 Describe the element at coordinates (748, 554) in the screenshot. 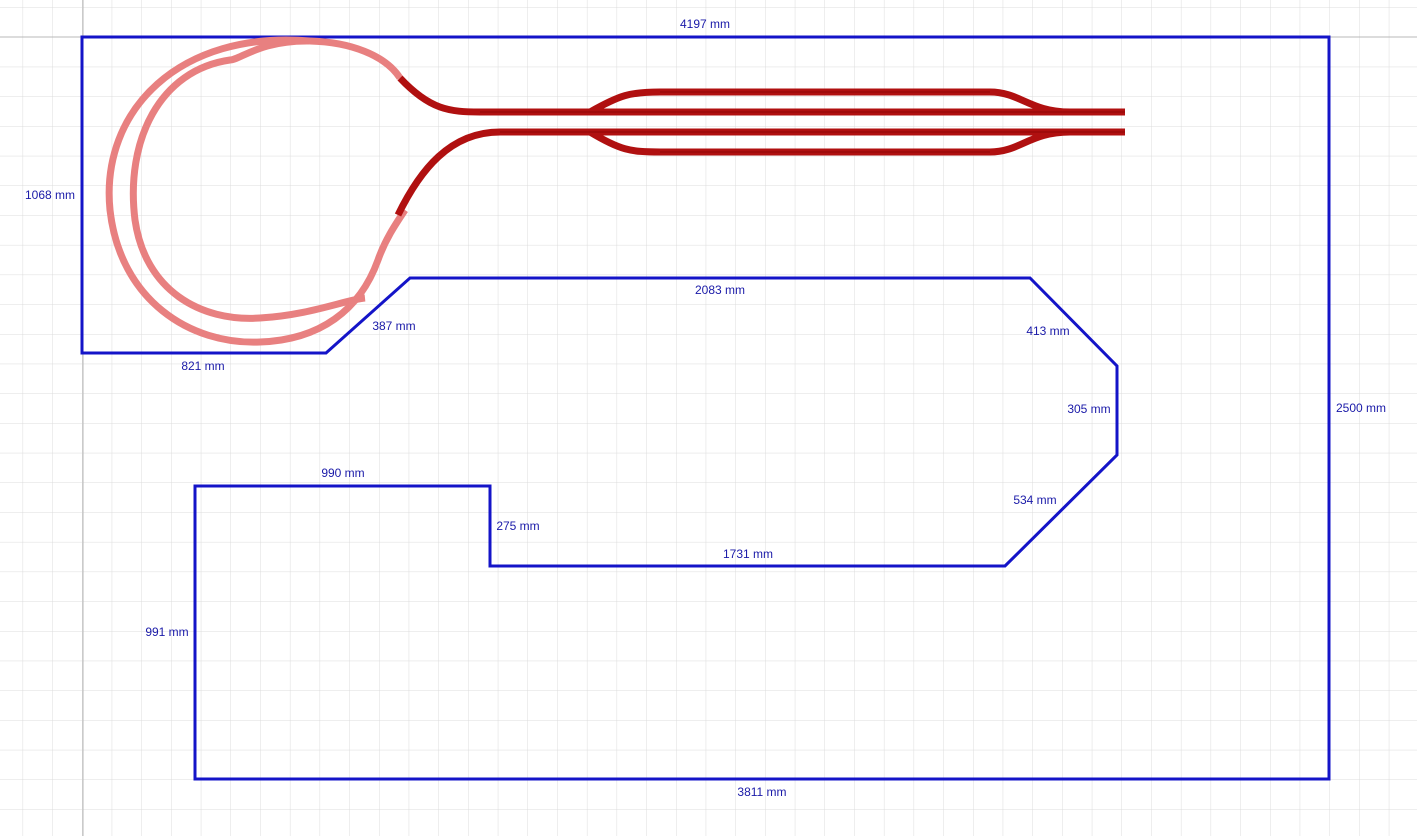

I see `dimension-label: 1731 mm` at that location.